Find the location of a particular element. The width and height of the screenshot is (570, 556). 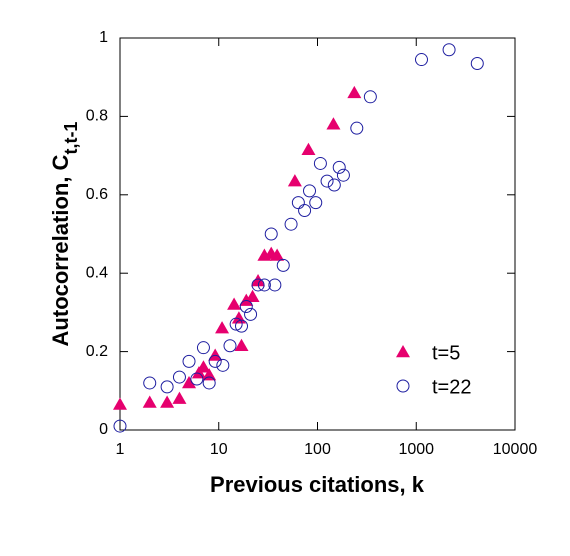

x-tick-label: 10000 is located at coordinates (515, 449).